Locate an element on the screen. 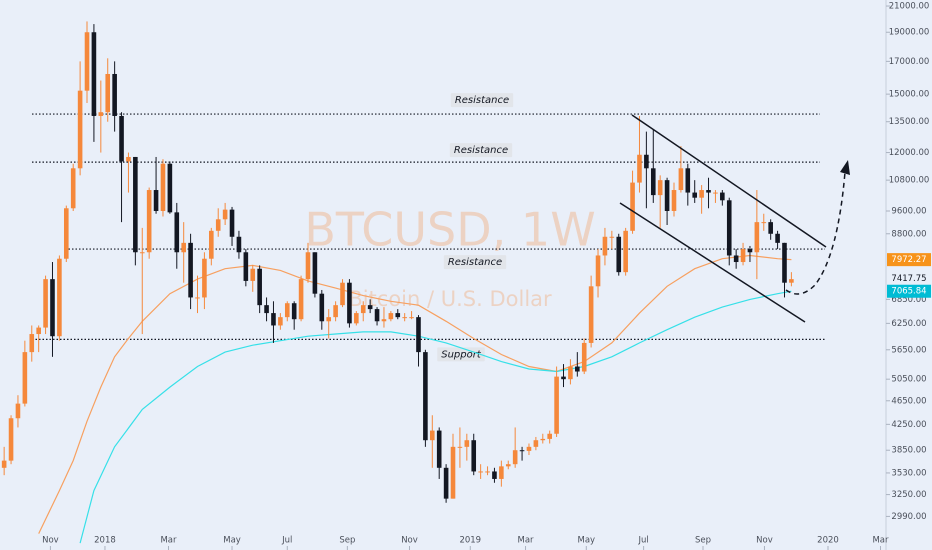  price-label: 7972.27 is located at coordinates (908, 260).